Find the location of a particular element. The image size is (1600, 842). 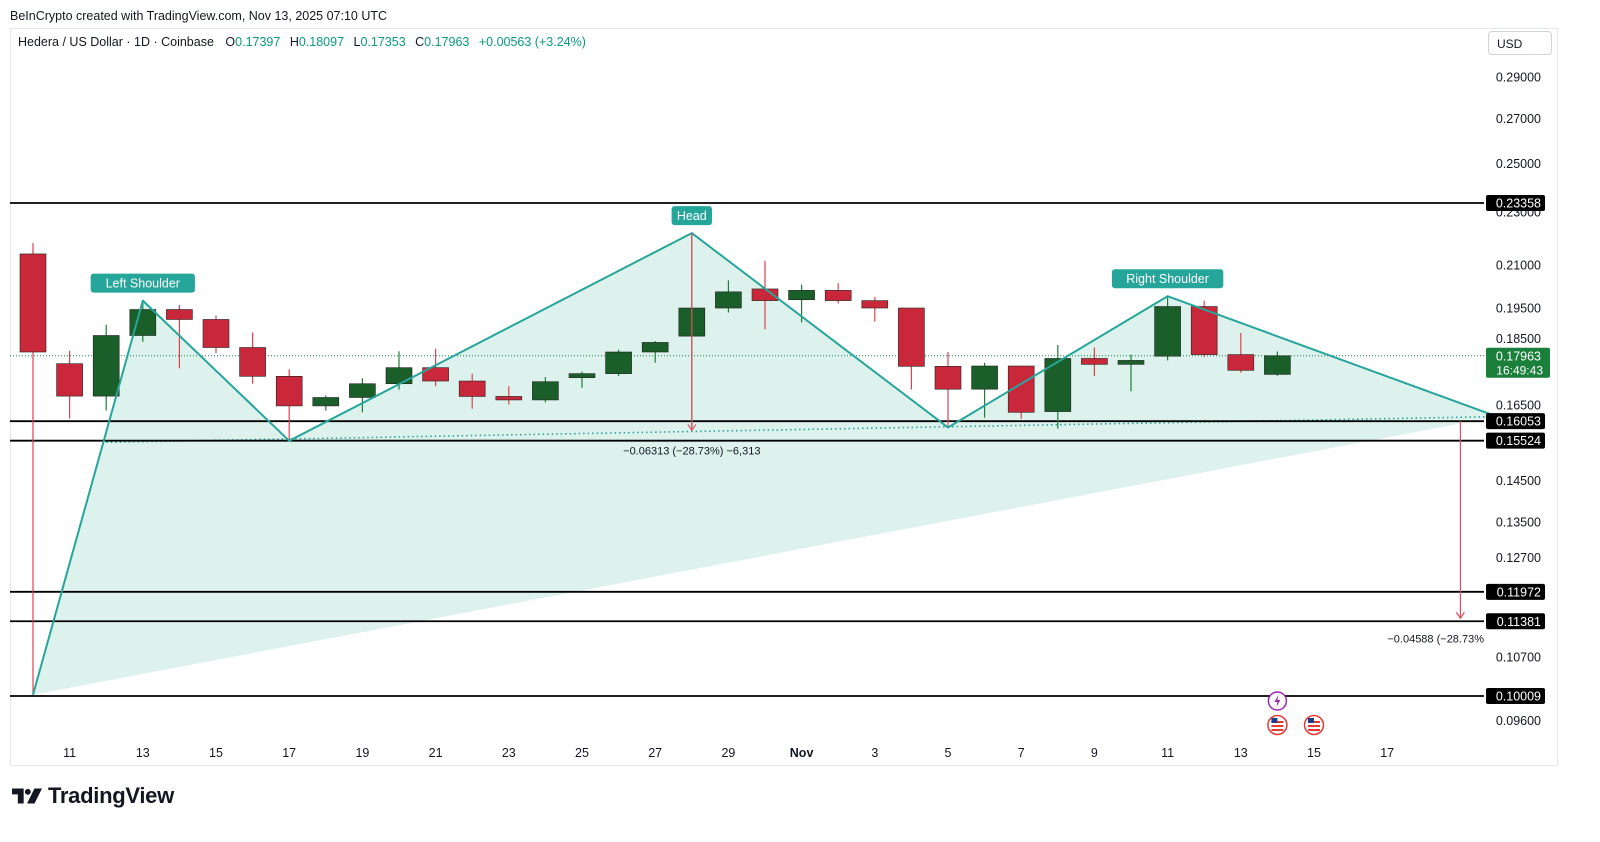

level-price-label: 0.16053 is located at coordinates (1518, 422).